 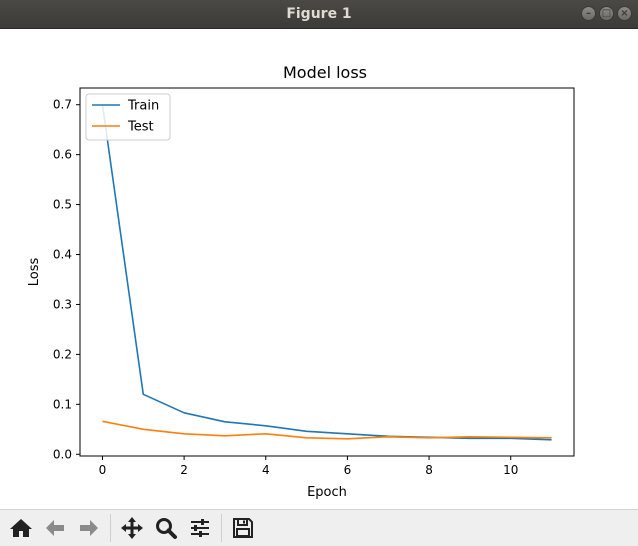 What do you see at coordinates (588, 13) in the screenshot?
I see `minimize-icon: –` at bounding box center [588, 13].